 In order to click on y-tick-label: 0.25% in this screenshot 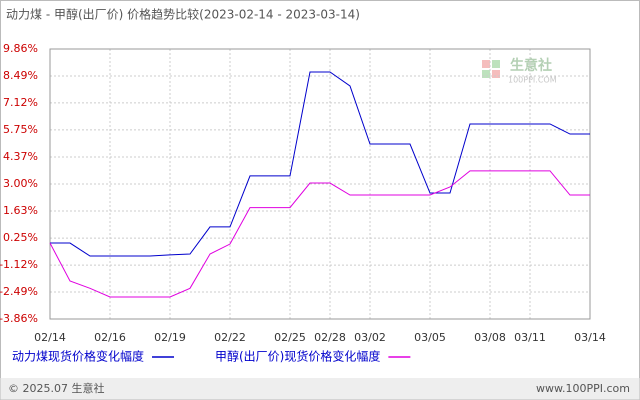, I will do `click(20, 237)`.